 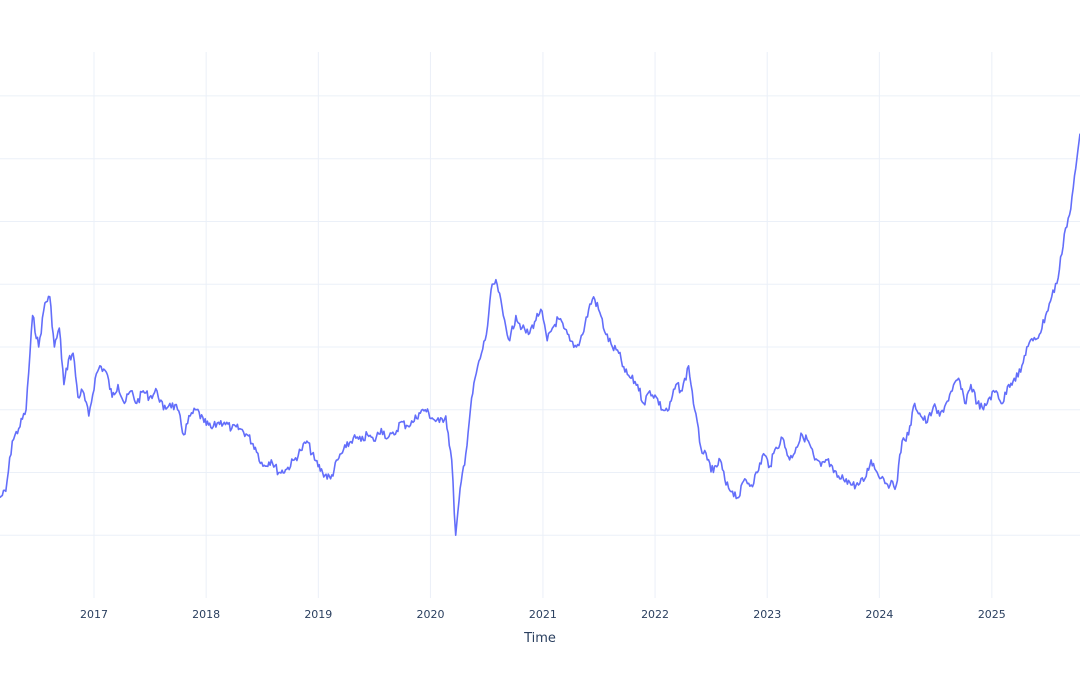 I want to click on x-tick-label: 2021, so click(x=543, y=614).